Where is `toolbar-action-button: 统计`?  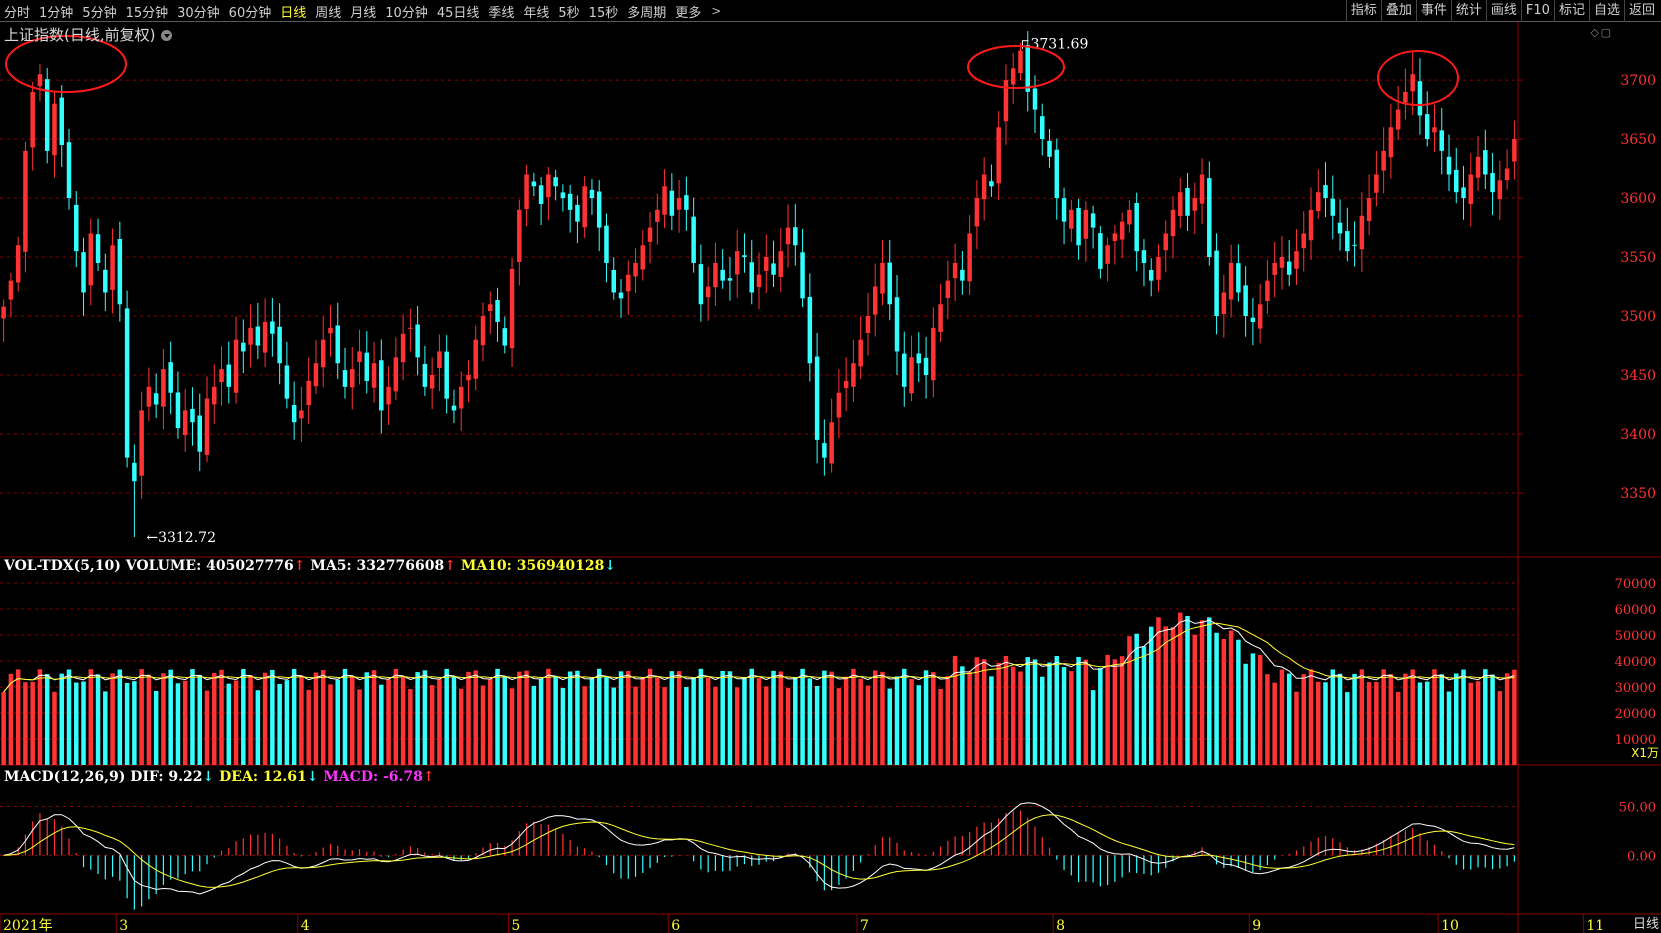
toolbar-action-button: 统计 is located at coordinates (1468, 11).